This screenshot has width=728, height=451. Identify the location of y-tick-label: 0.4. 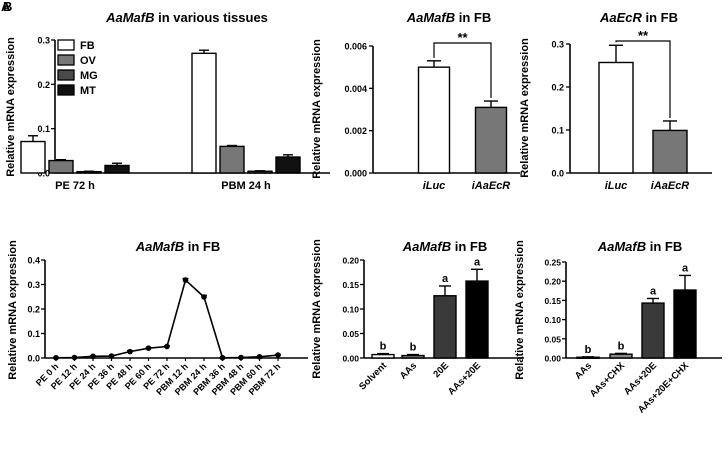
(33, 261).